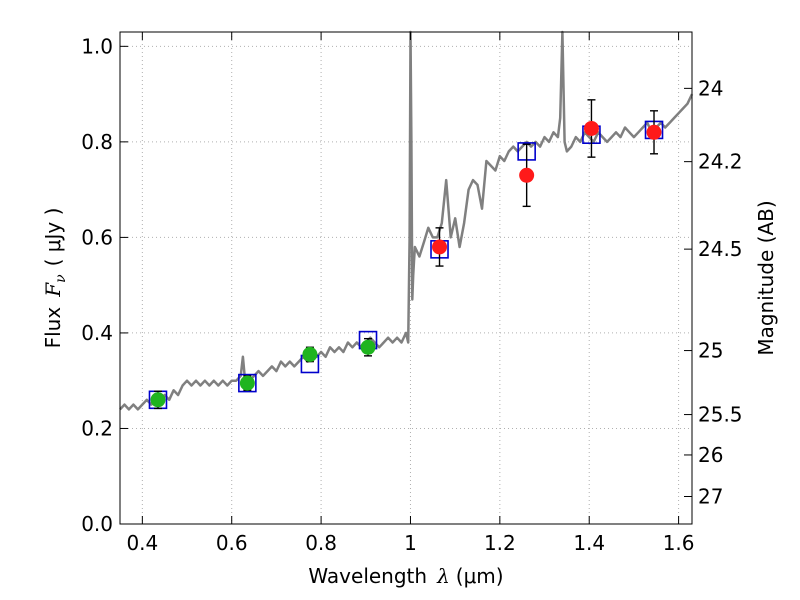  Describe the element at coordinates (53, 328) in the screenshot. I see `y-axis-title-text: Flux` at that location.